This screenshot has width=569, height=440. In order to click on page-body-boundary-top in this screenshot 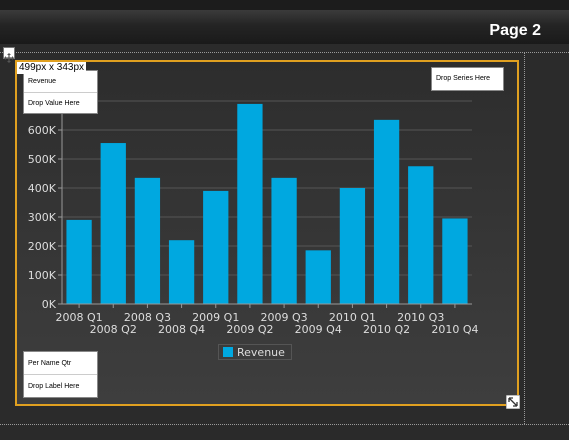, I will do `click(284, 52)`.